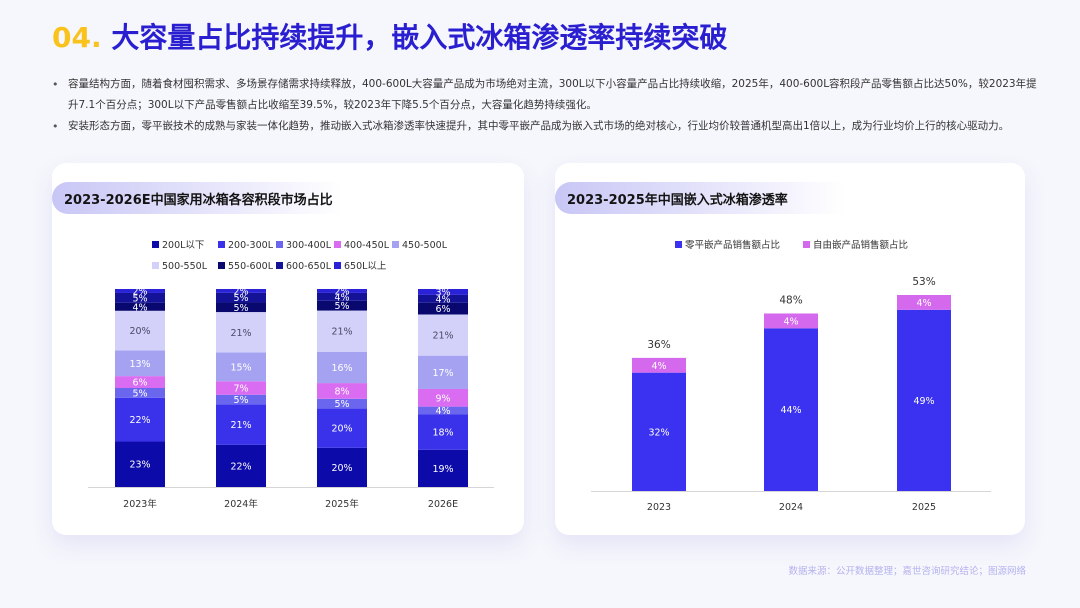  Describe the element at coordinates (251, 245) in the screenshot. I see `legend-label: 200-300L` at that location.